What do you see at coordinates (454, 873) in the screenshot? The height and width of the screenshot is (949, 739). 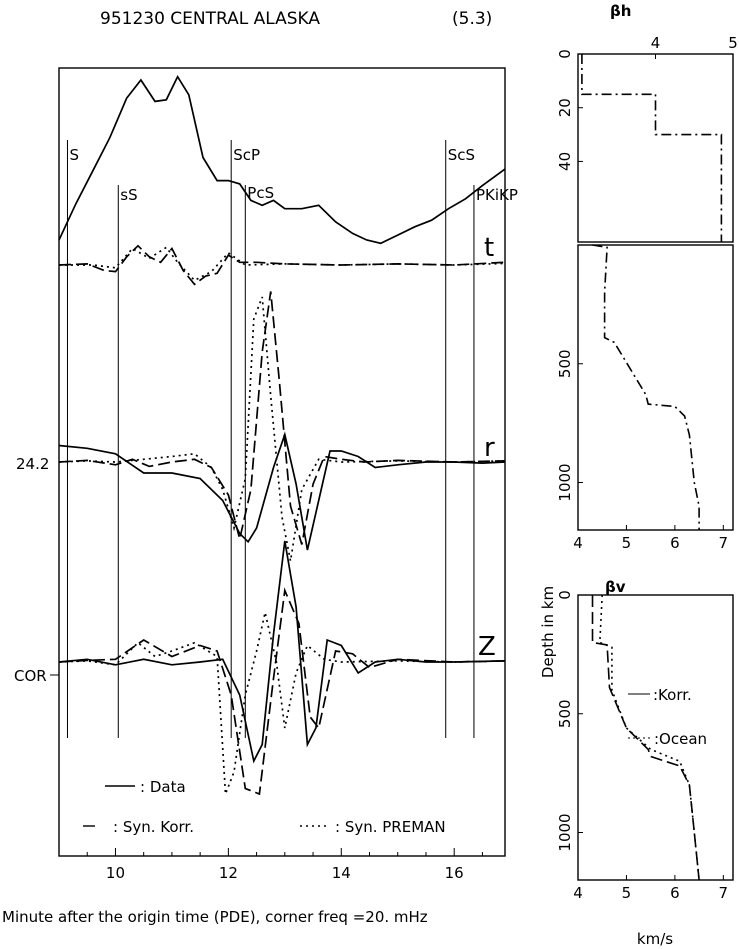 I see `time-tick-label: 16` at bounding box center [454, 873].